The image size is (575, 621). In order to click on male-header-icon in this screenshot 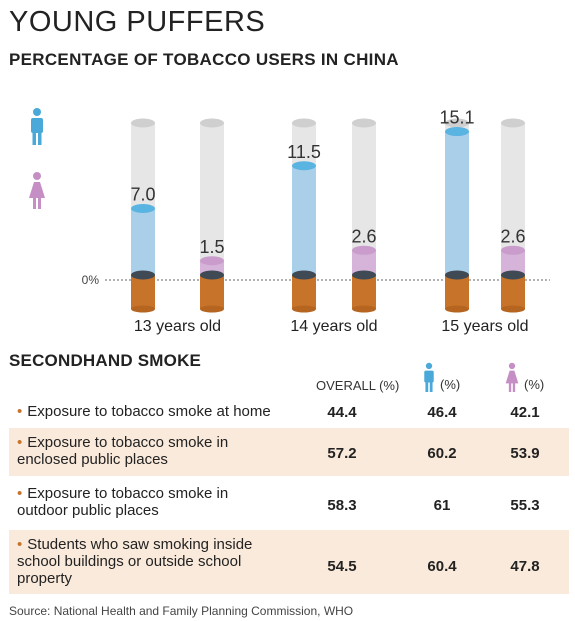, I will do `click(429, 377)`.